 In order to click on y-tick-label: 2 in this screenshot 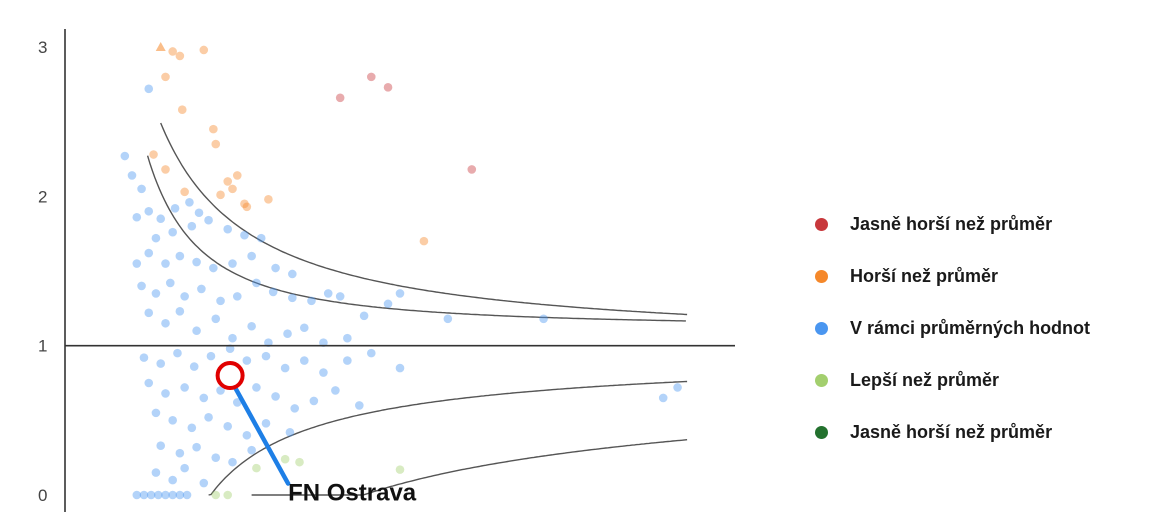, I will do `click(42, 196)`.